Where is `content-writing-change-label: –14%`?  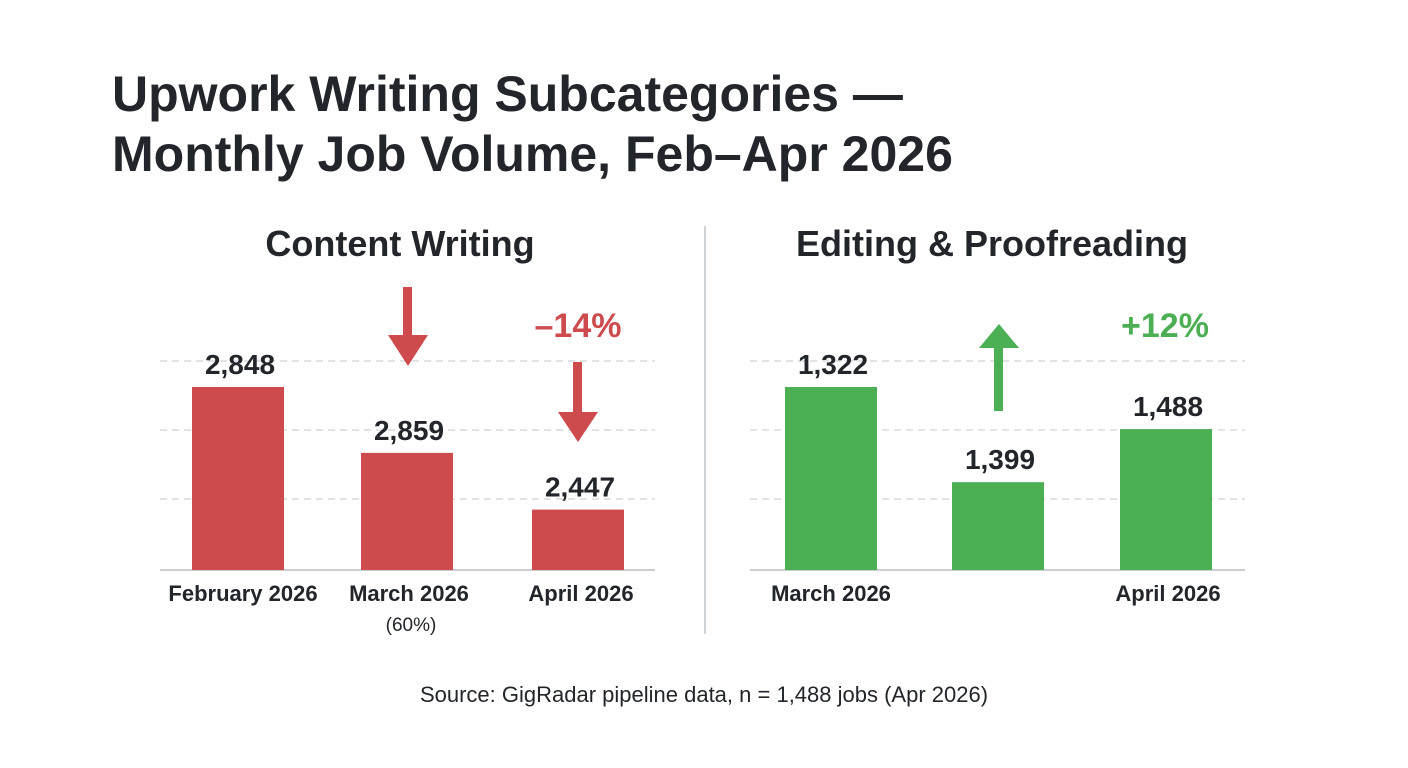
content-writing-change-label: –14% is located at coordinates (578, 326).